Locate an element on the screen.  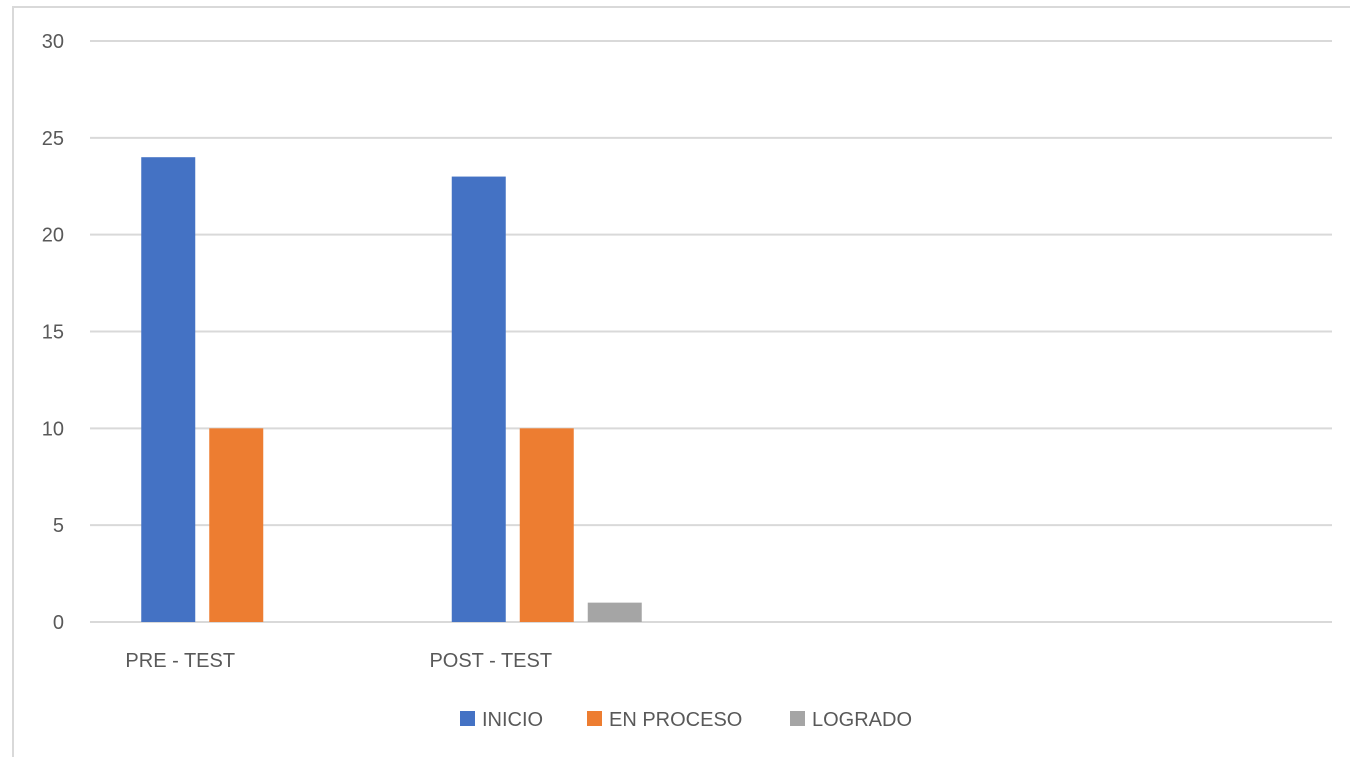
legend-item-en-proceso: EN PROCESO is located at coordinates (664, 720).